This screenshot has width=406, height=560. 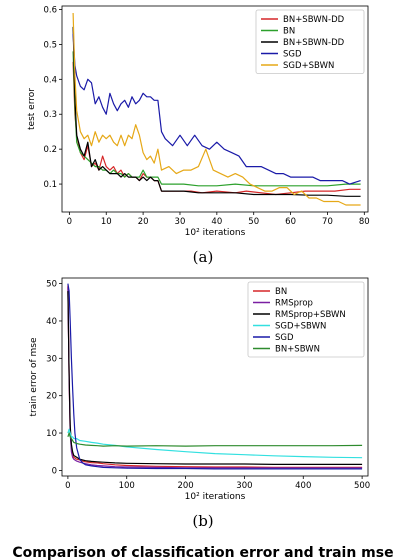 What do you see at coordinates (51, 397) in the screenshot?
I see `y-tick-label: 20` at bounding box center [51, 397].